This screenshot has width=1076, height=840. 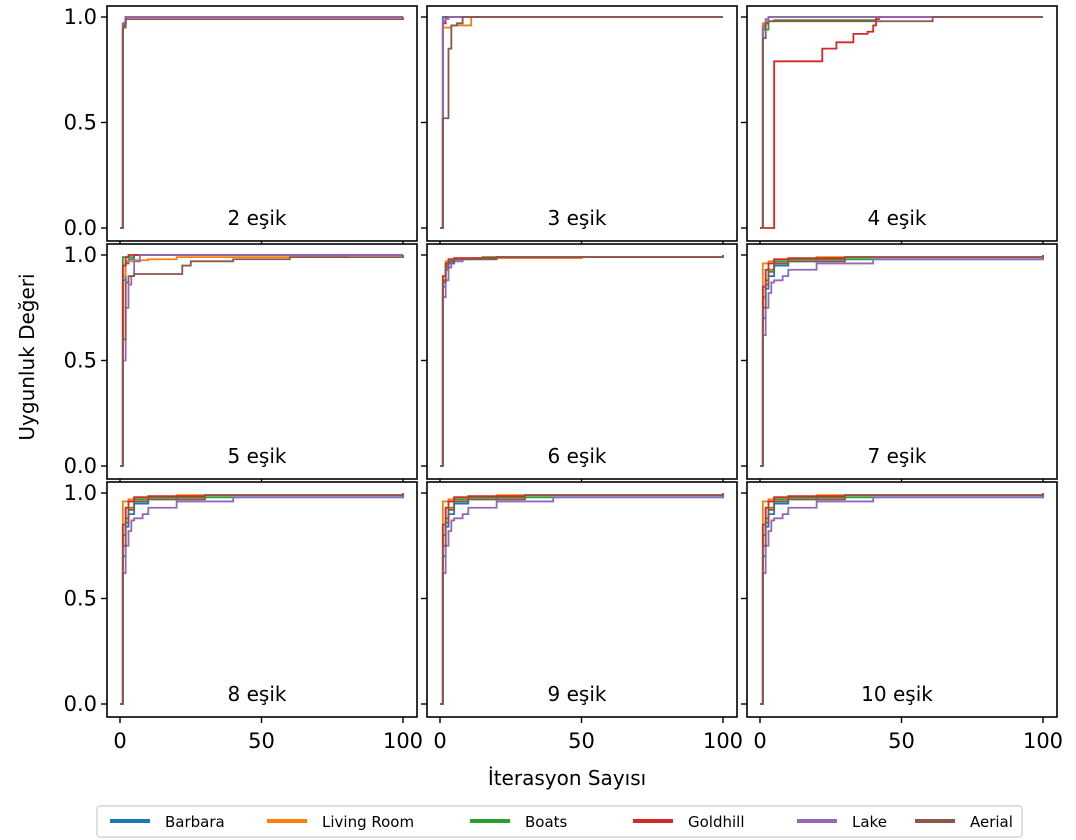 I want to click on subplot-label: 2 eşik, so click(x=257, y=218).